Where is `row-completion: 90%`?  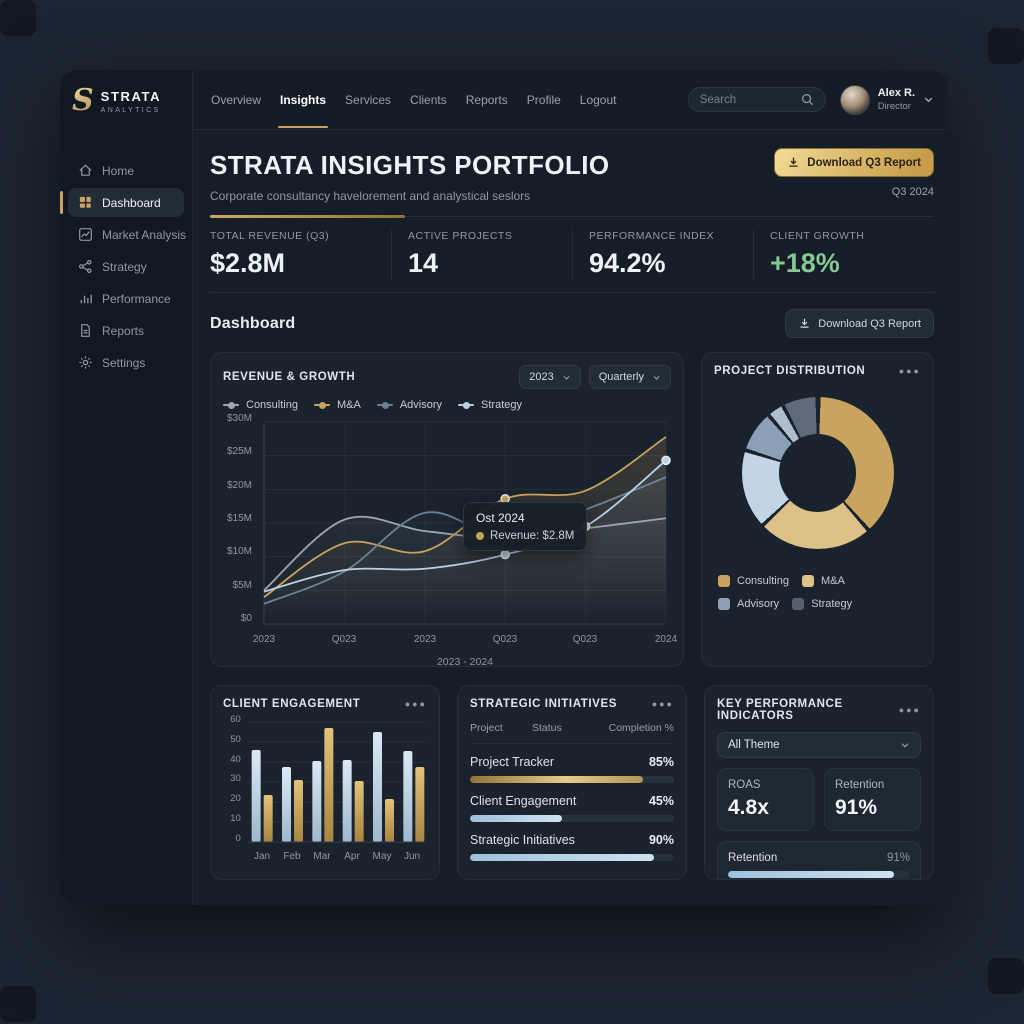
row-completion: 90% is located at coordinates (661, 840).